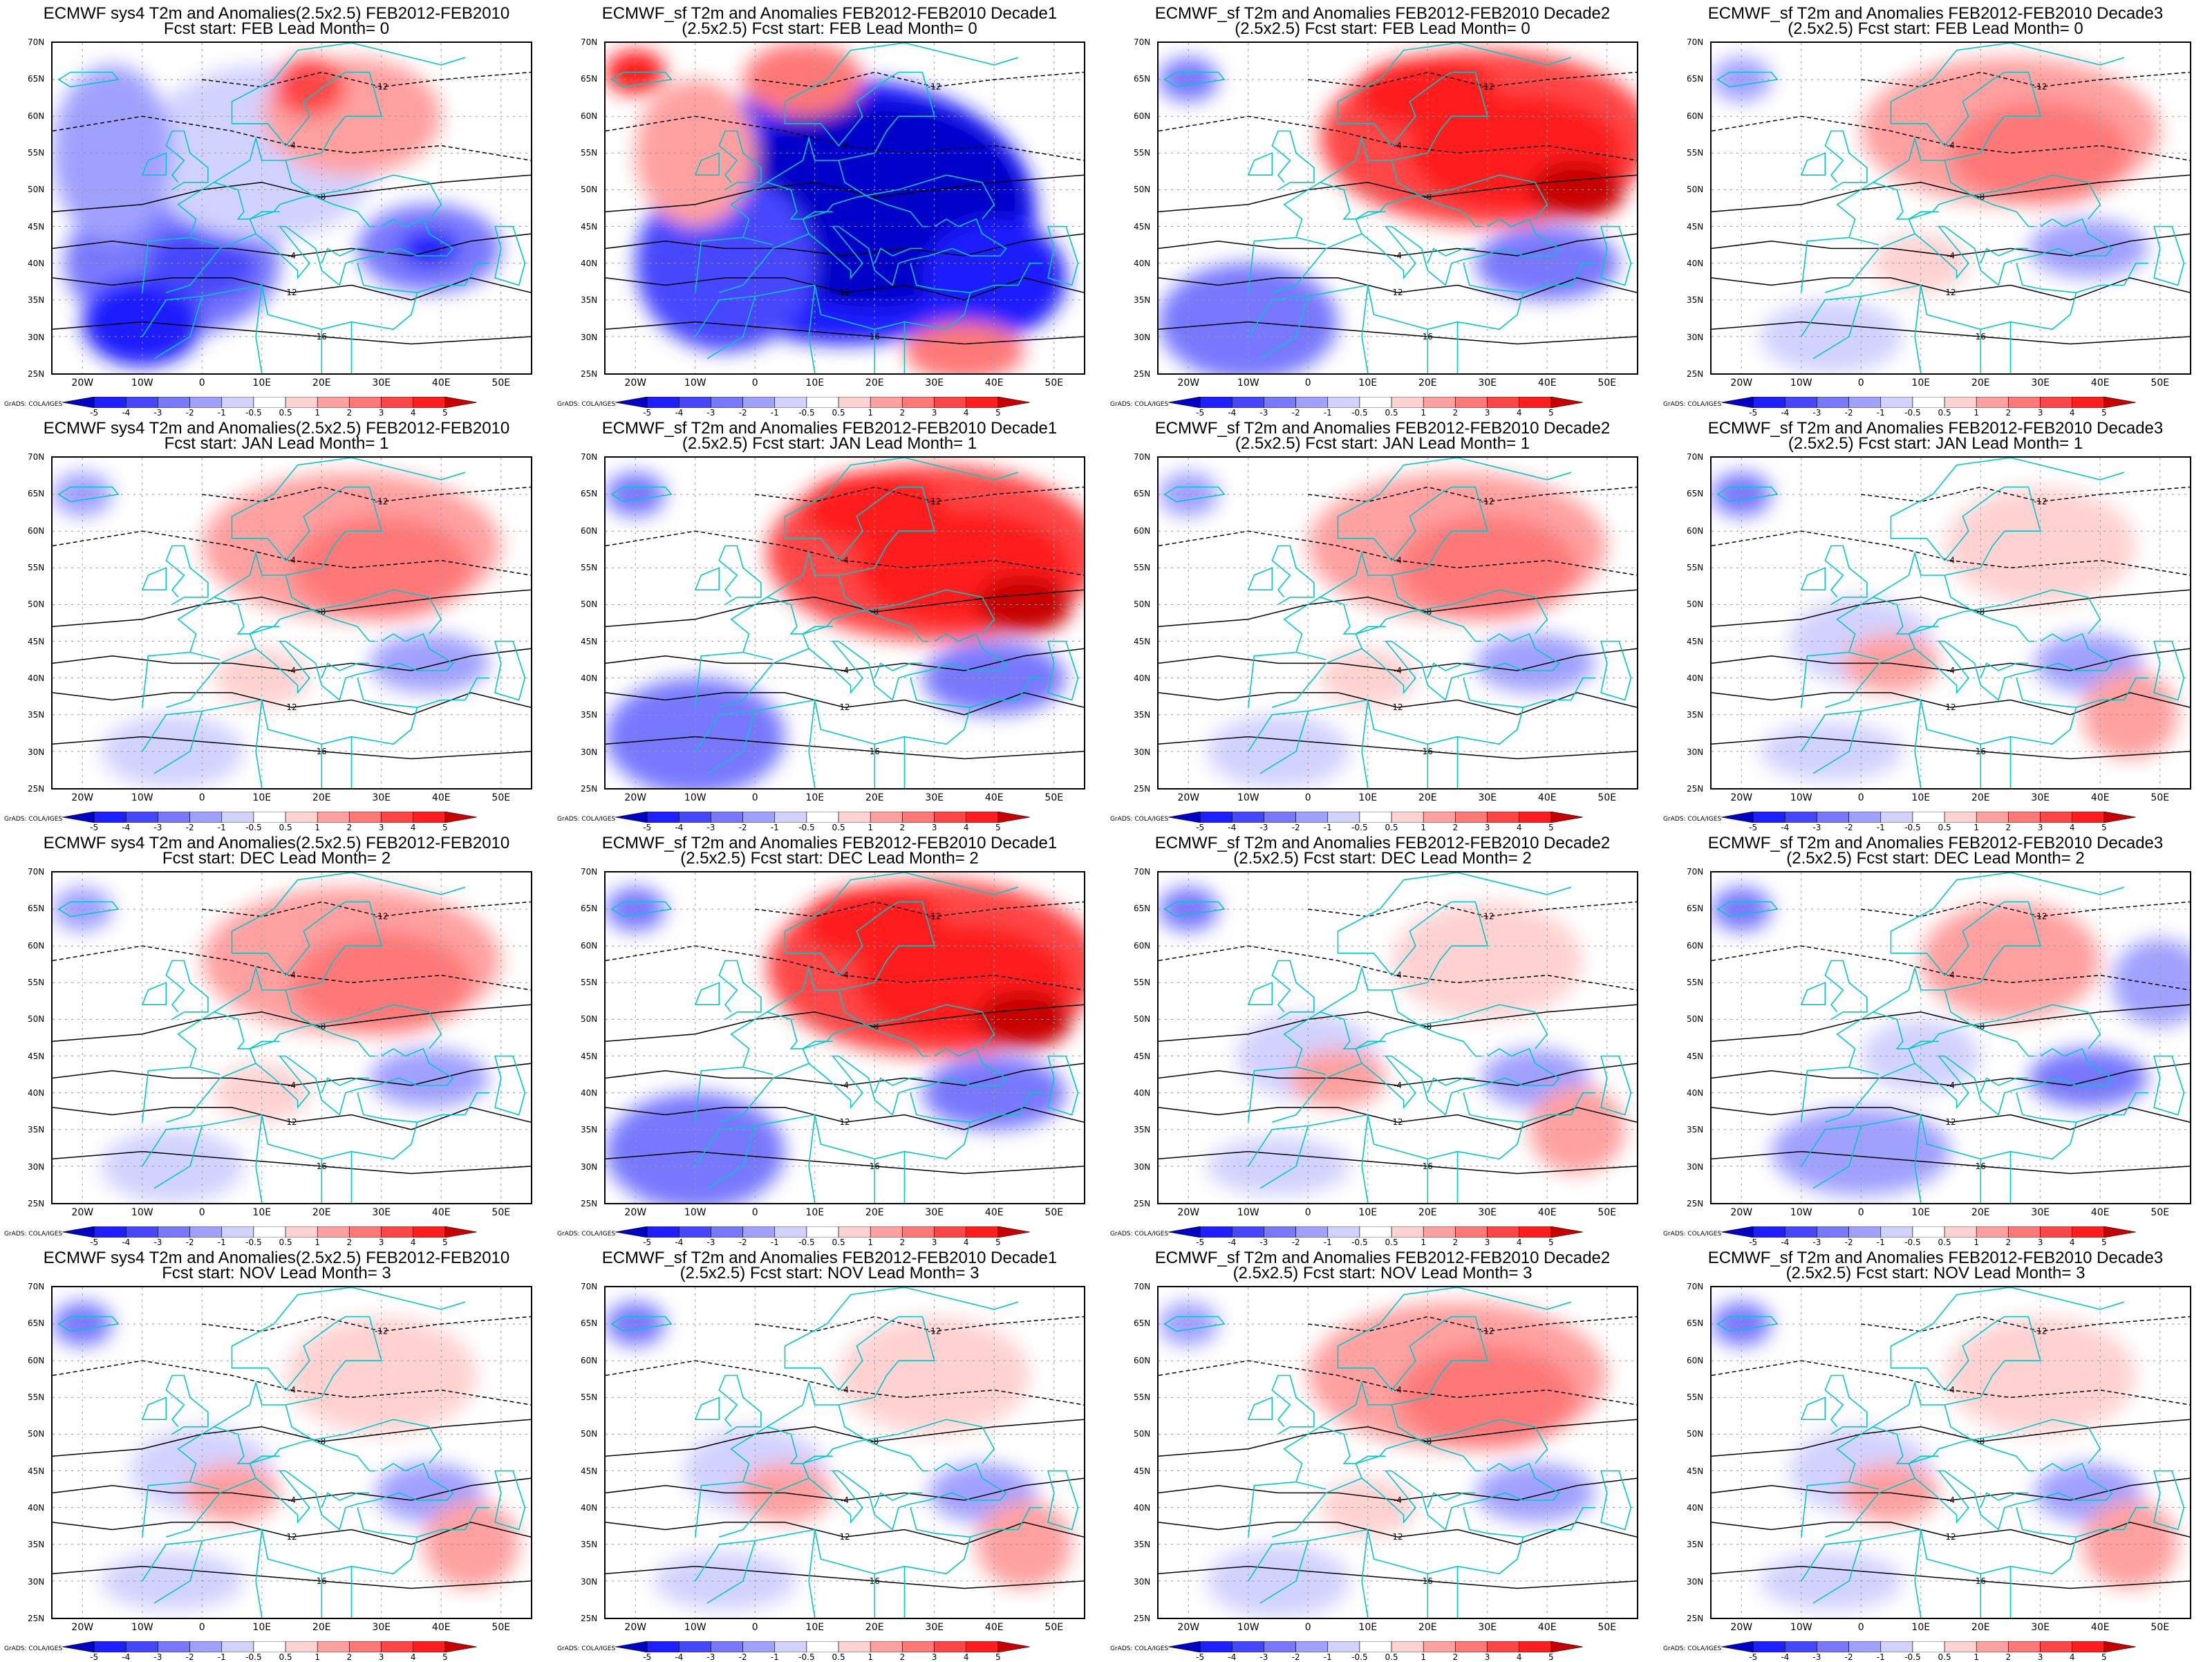 Image resolution: width=2212 pixels, height=1662 pixels. Describe the element at coordinates (998, 413) in the screenshot. I see `colorbar-label: 5` at that location.